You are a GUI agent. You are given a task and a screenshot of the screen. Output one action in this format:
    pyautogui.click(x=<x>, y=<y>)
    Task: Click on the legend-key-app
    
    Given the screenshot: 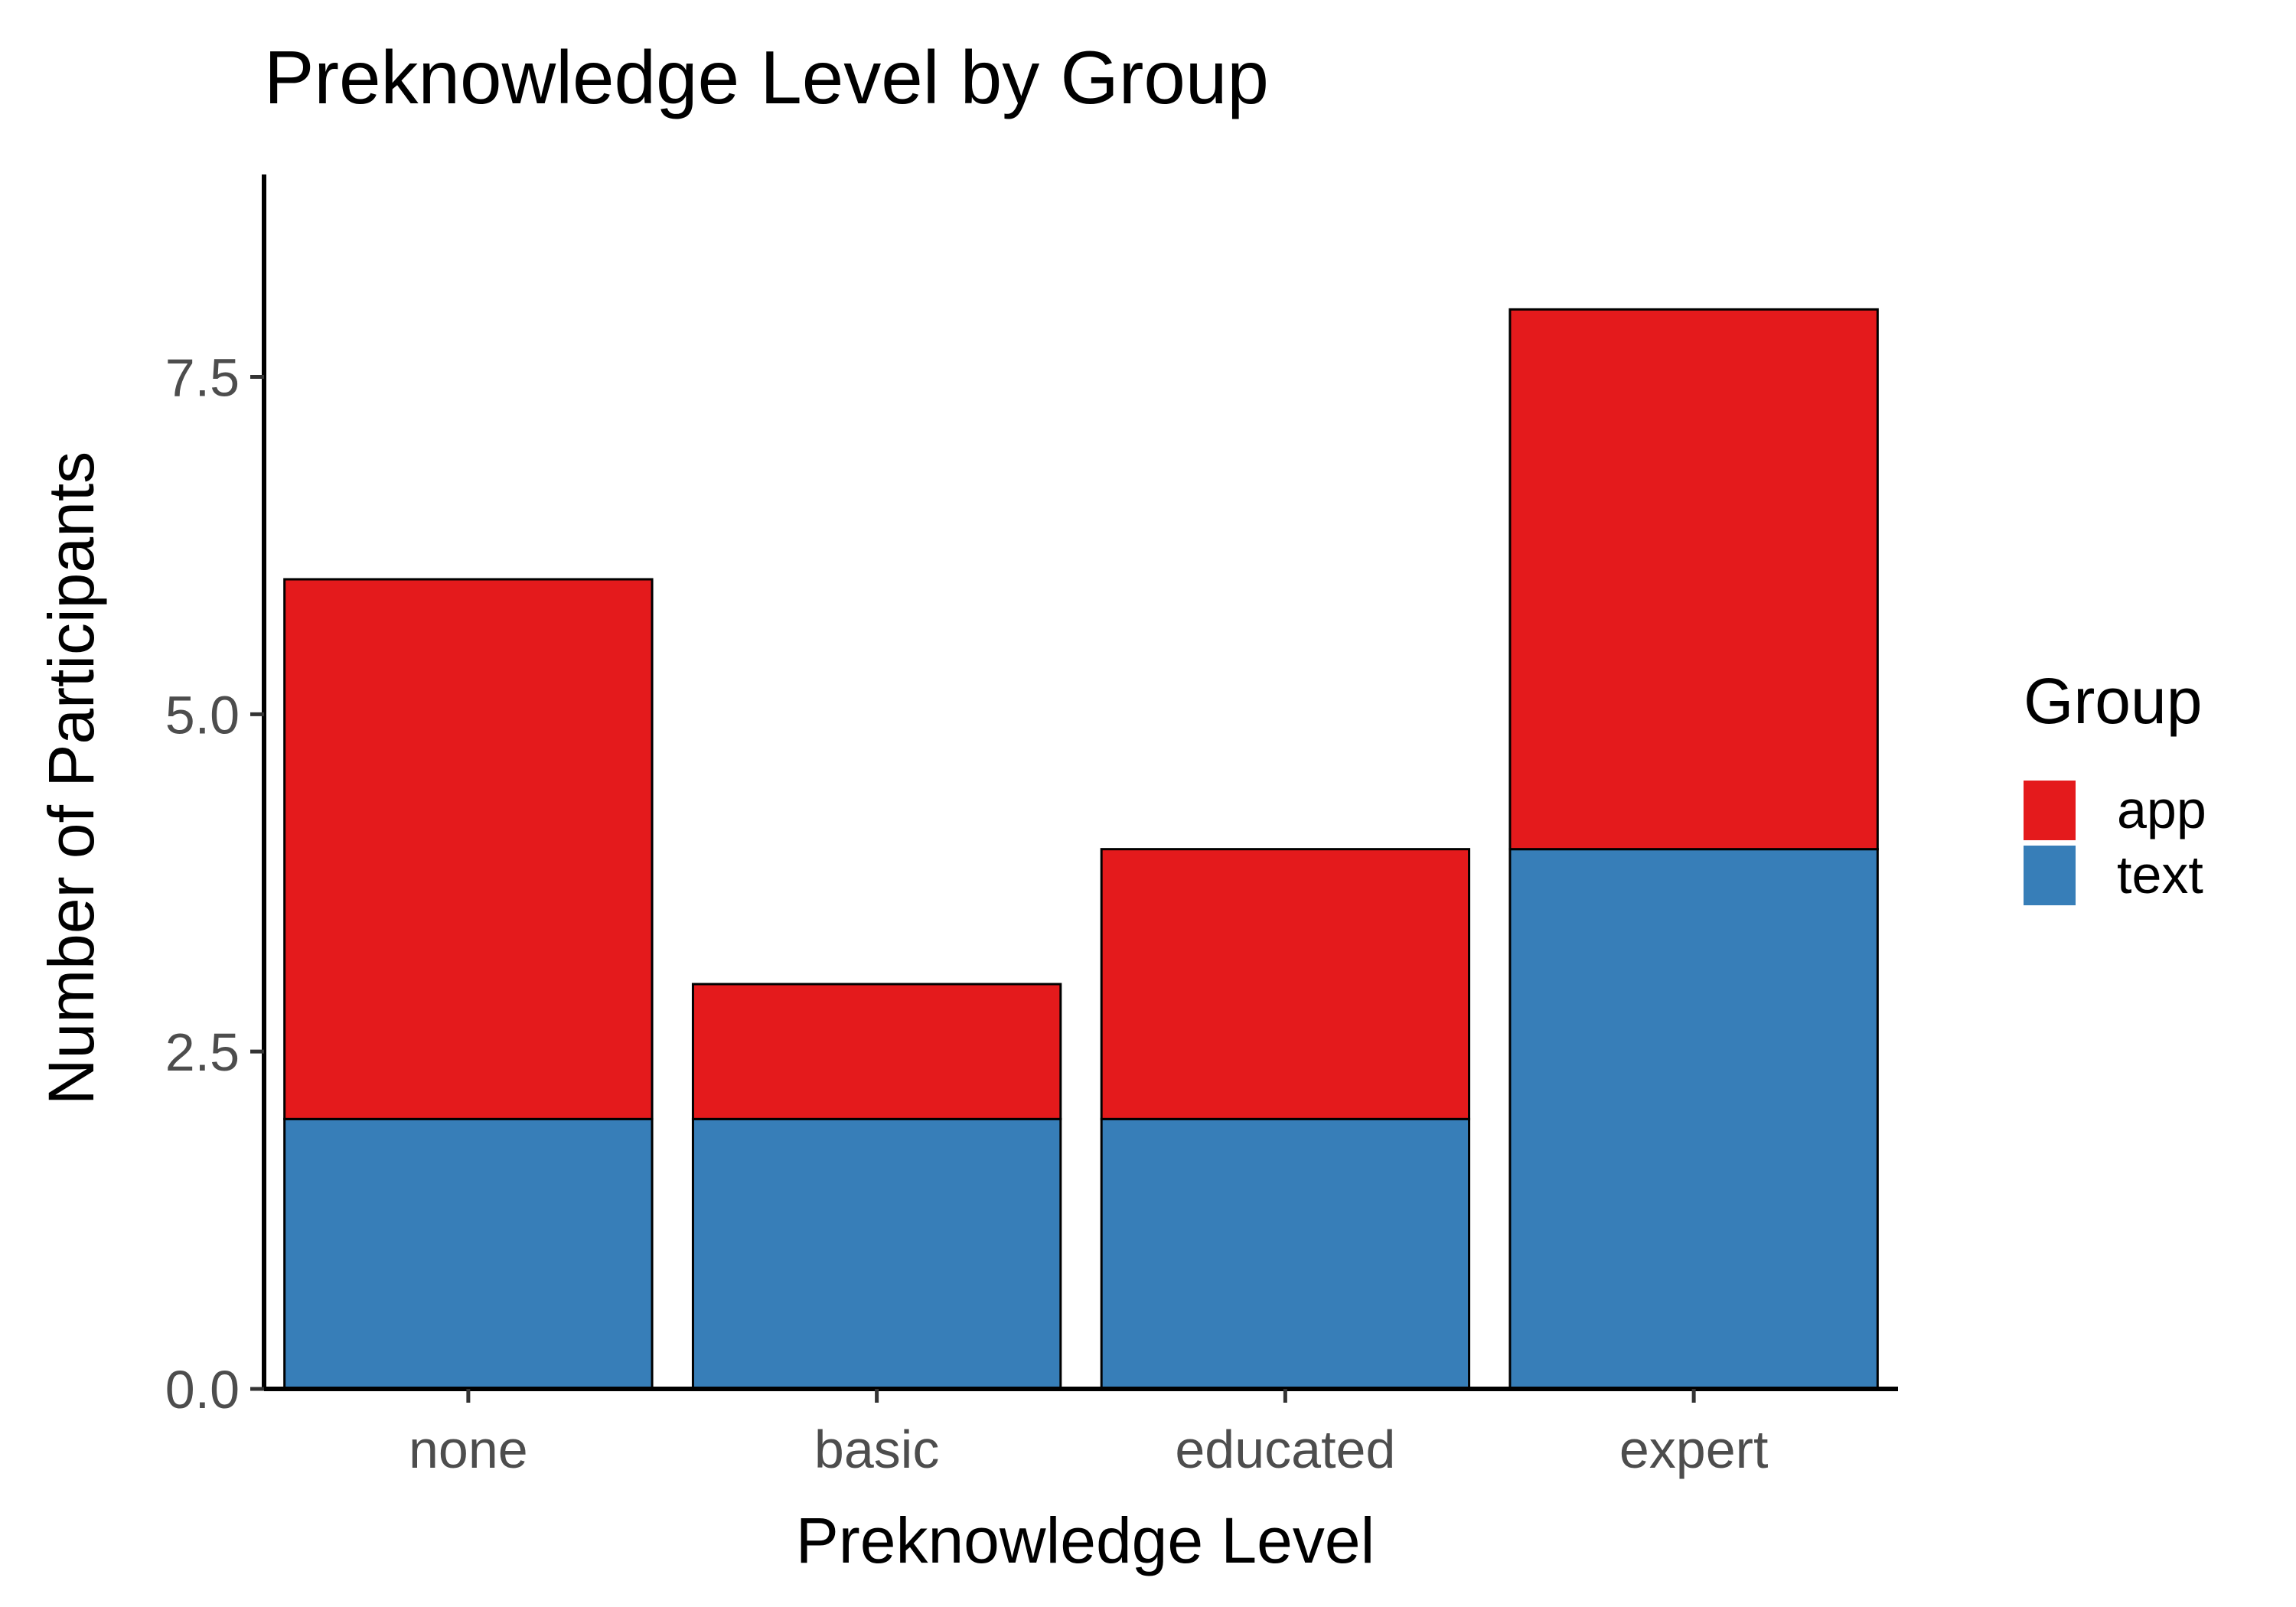 What is the action you would take?
    pyautogui.click(x=2050, y=811)
    